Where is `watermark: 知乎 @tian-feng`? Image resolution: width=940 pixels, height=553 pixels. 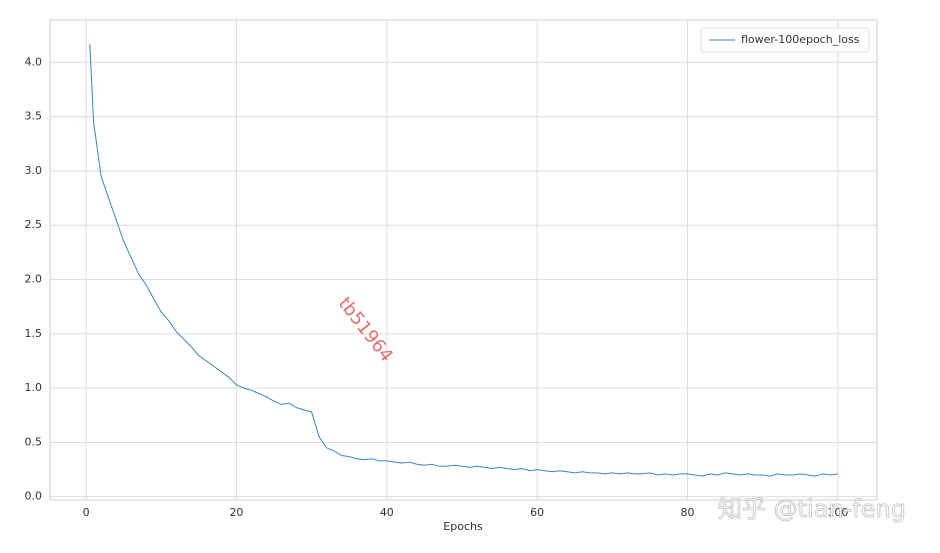
watermark: 知乎 @tian-feng is located at coordinates (812, 509).